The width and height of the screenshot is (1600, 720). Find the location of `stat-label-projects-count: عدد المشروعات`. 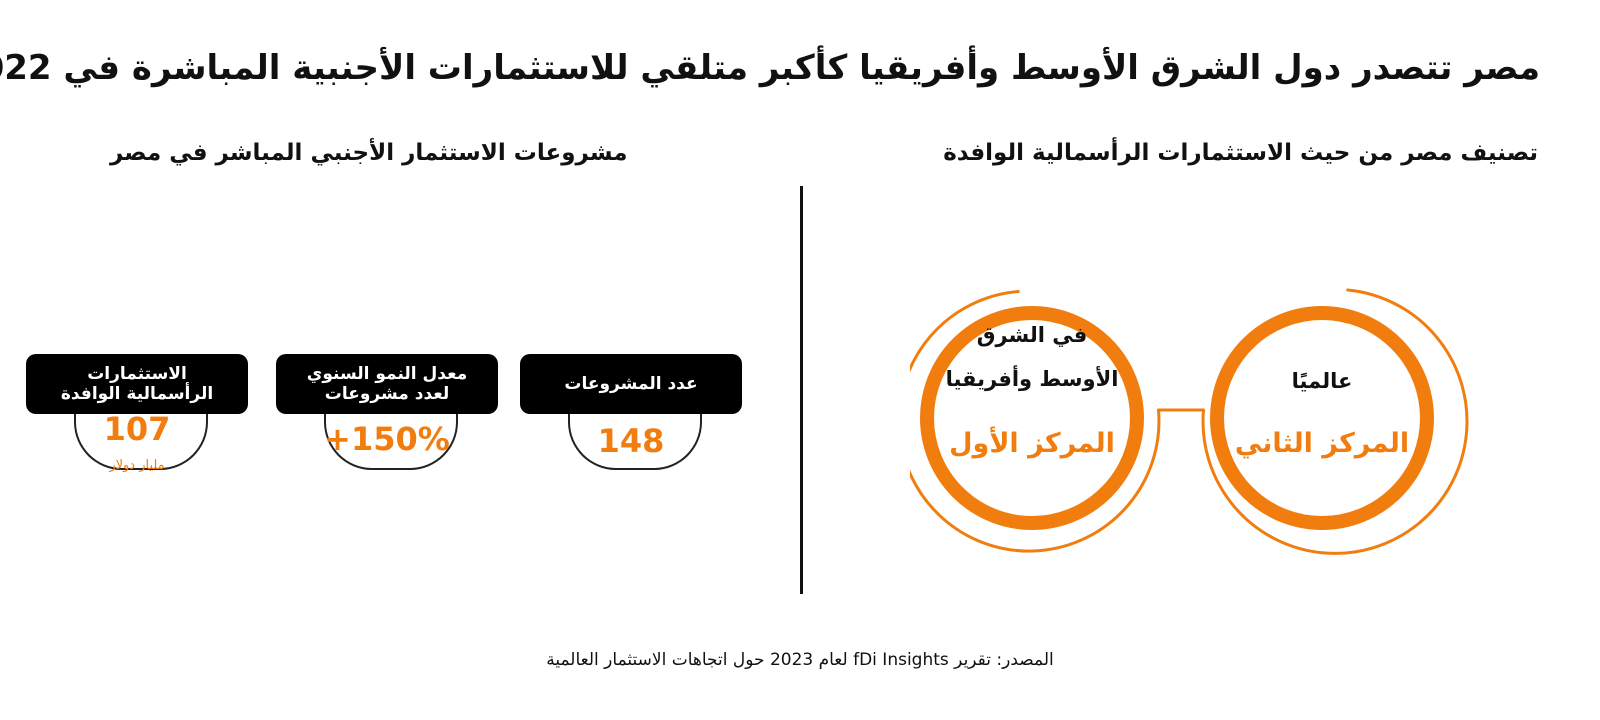

stat-label-projects-count: عدد المشروعات is located at coordinates (631, 384).